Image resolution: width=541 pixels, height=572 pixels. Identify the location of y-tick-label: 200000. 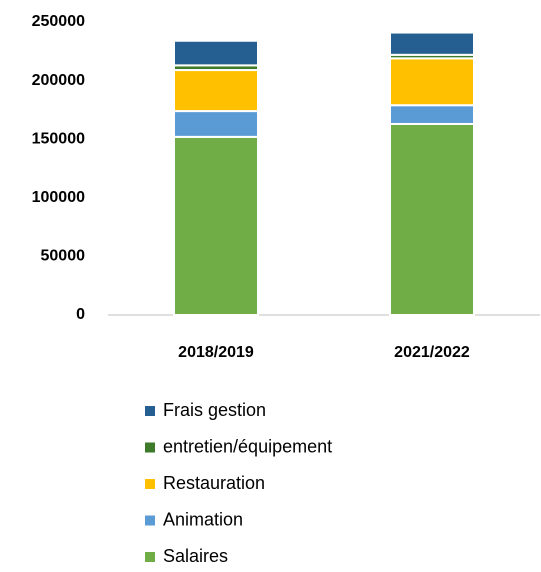
(58, 80).